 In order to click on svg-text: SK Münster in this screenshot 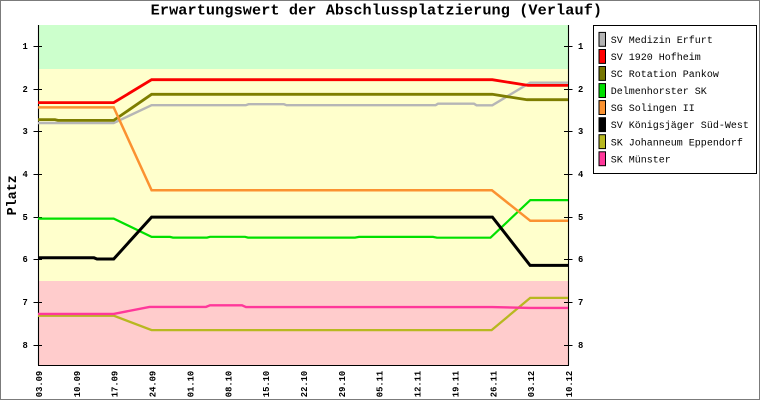, I will do `click(641, 160)`.